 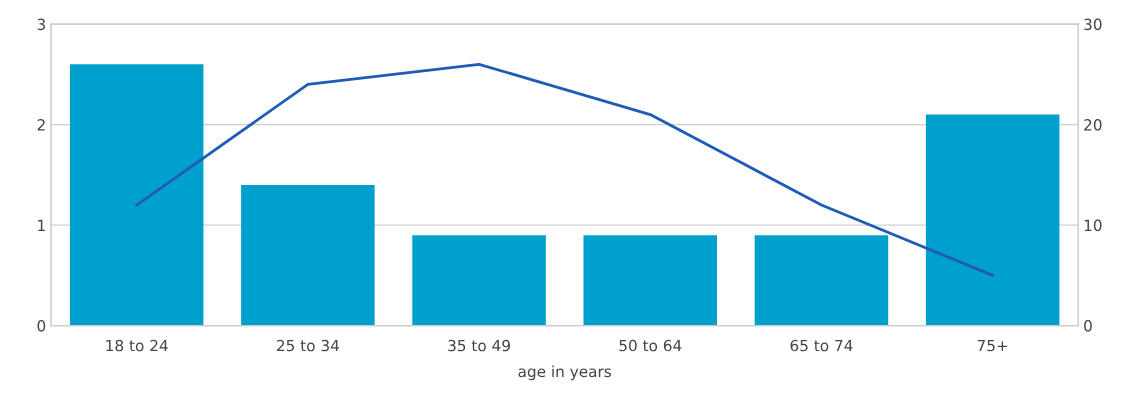 I want to click on x-tick-label: 25 to 34, so click(x=308, y=345).